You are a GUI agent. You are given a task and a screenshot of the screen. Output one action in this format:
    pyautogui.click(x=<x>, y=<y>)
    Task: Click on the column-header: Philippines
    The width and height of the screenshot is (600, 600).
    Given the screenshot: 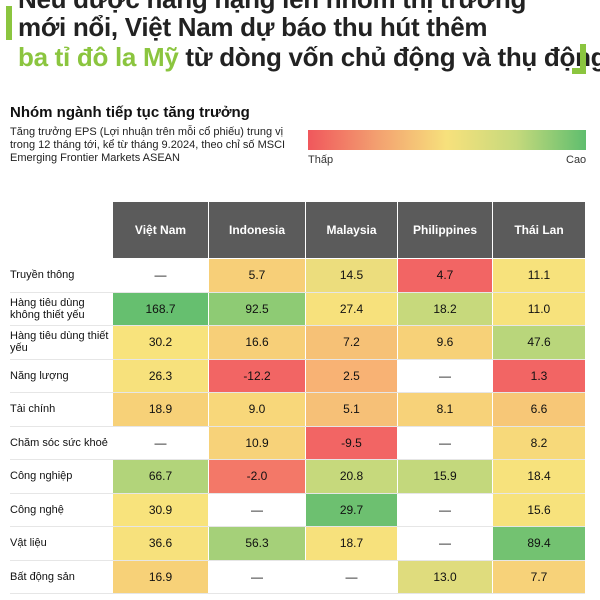 What is the action you would take?
    pyautogui.click(x=445, y=230)
    